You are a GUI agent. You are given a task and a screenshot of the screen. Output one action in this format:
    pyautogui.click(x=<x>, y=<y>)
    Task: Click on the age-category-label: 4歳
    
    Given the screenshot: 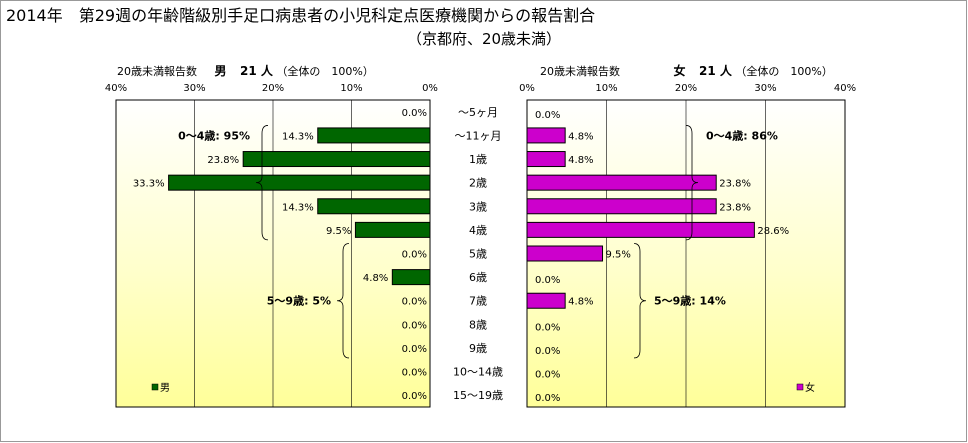 What is the action you would take?
    pyautogui.click(x=478, y=230)
    